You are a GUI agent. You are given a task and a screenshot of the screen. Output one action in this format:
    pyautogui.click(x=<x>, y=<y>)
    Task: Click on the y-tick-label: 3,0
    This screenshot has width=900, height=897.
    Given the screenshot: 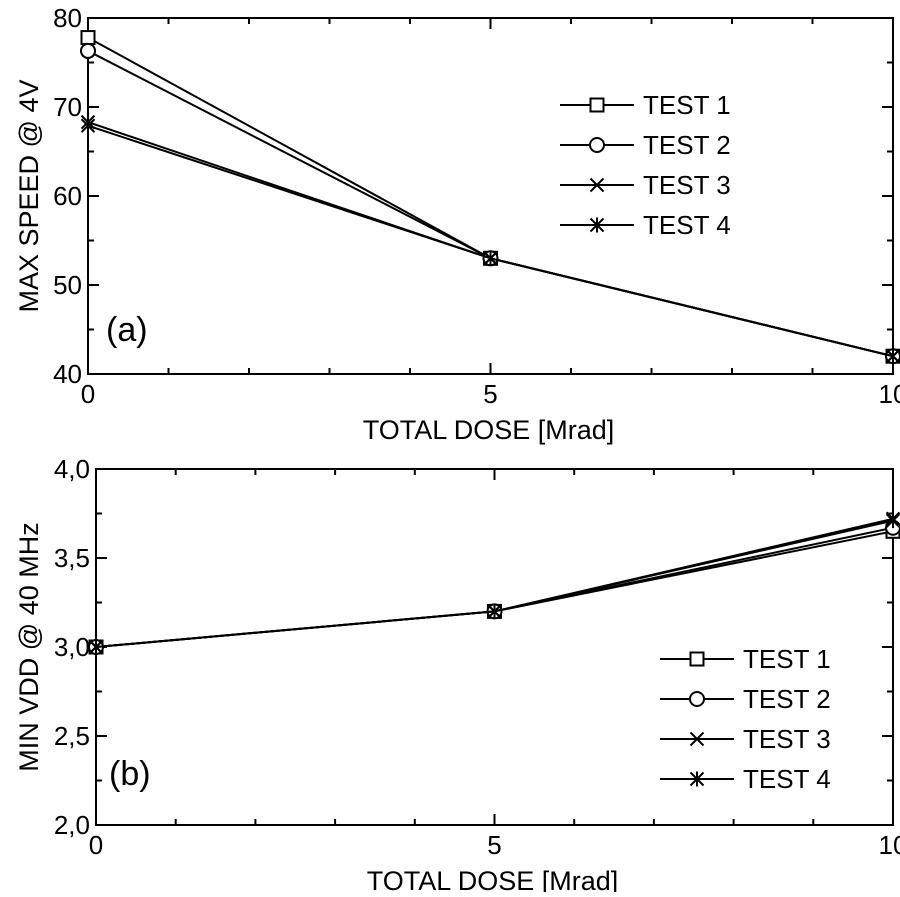 What is the action you would take?
    pyautogui.click(x=72, y=647)
    